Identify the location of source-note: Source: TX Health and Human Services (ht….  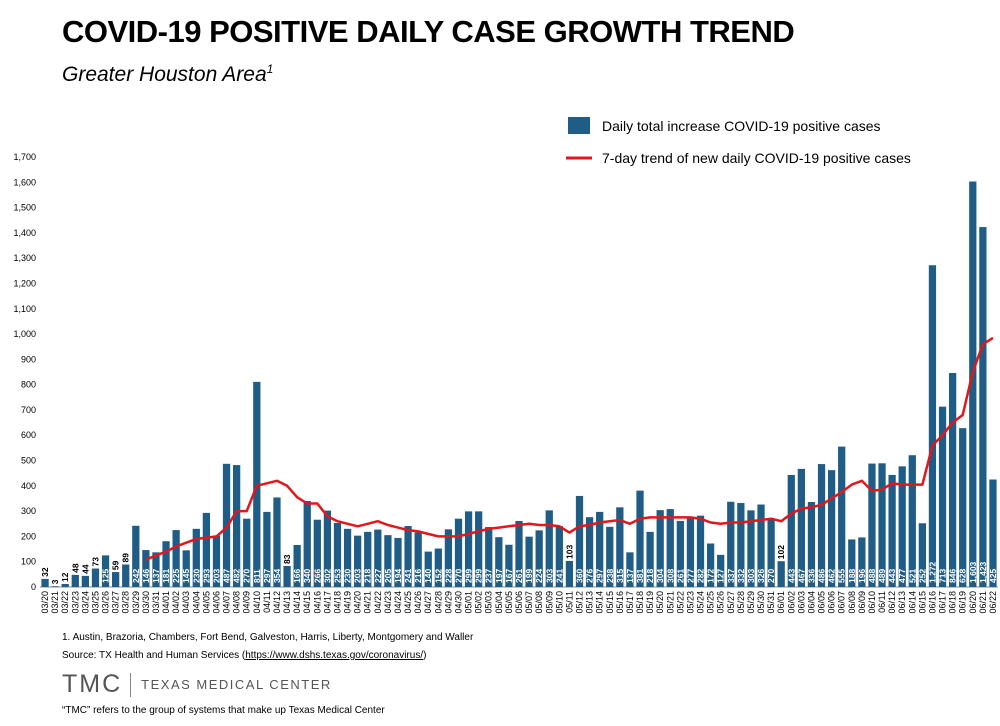
(244, 655).